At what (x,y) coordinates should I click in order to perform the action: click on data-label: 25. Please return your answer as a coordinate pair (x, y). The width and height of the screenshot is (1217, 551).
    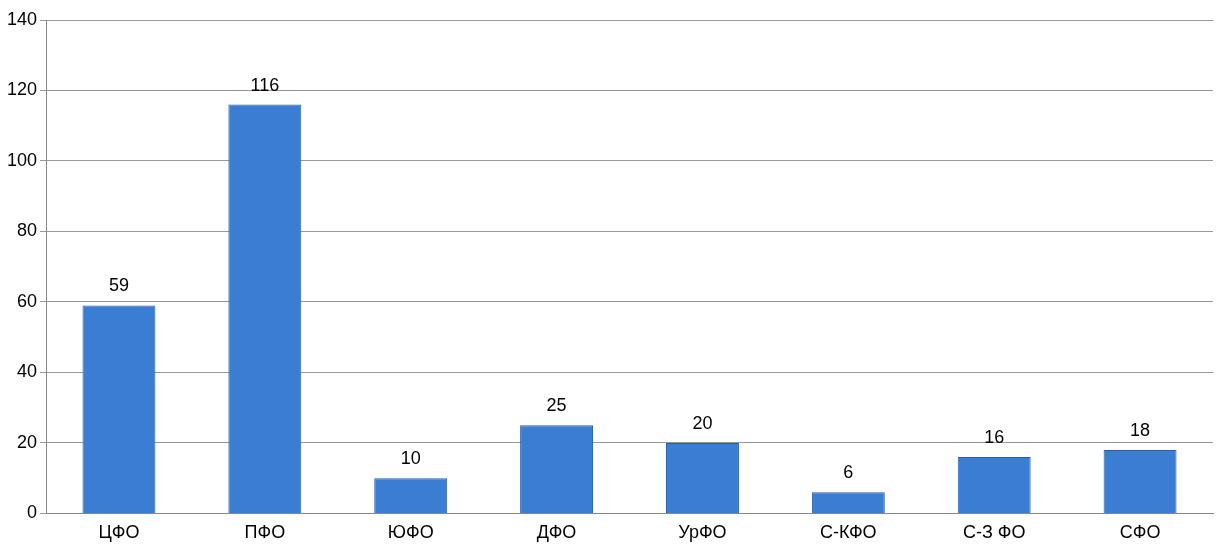
    Looking at the image, I should click on (556, 405).